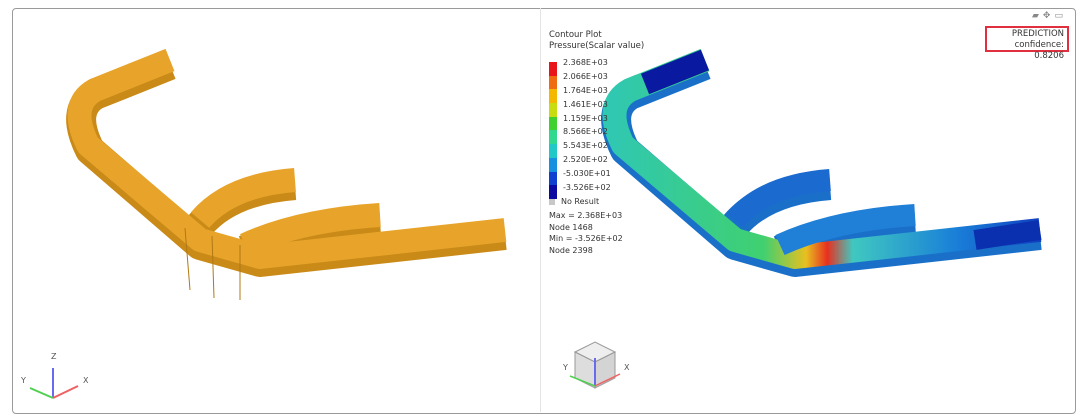 The width and height of the screenshot is (1080, 420). What do you see at coordinates (1035, 16) in the screenshot?
I see `layers-icon: ▰` at bounding box center [1035, 16].